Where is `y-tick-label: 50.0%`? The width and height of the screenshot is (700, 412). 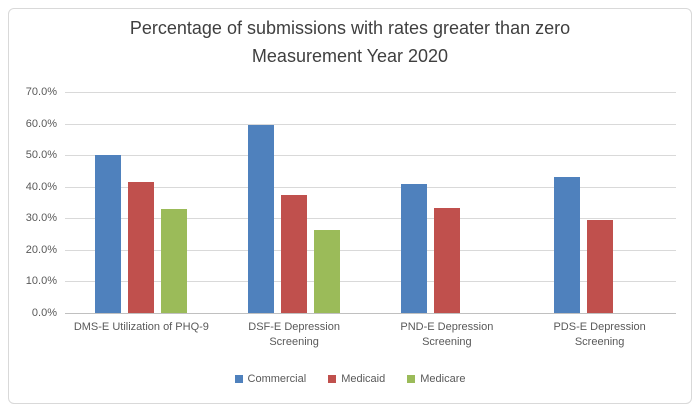
y-tick-label: 50.0% is located at coordinates (41, 155).